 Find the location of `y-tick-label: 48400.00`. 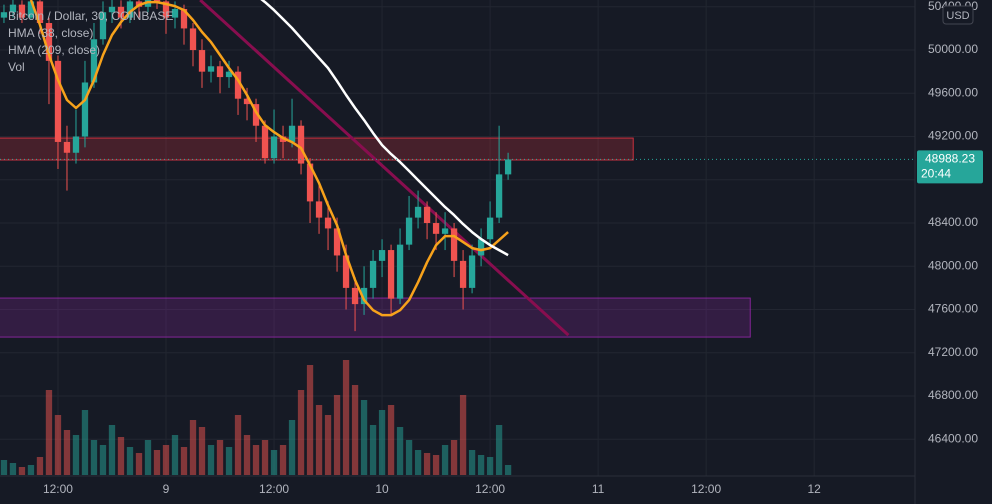

y-tick-label: 48400.00 is located at coordinates (953, 222).